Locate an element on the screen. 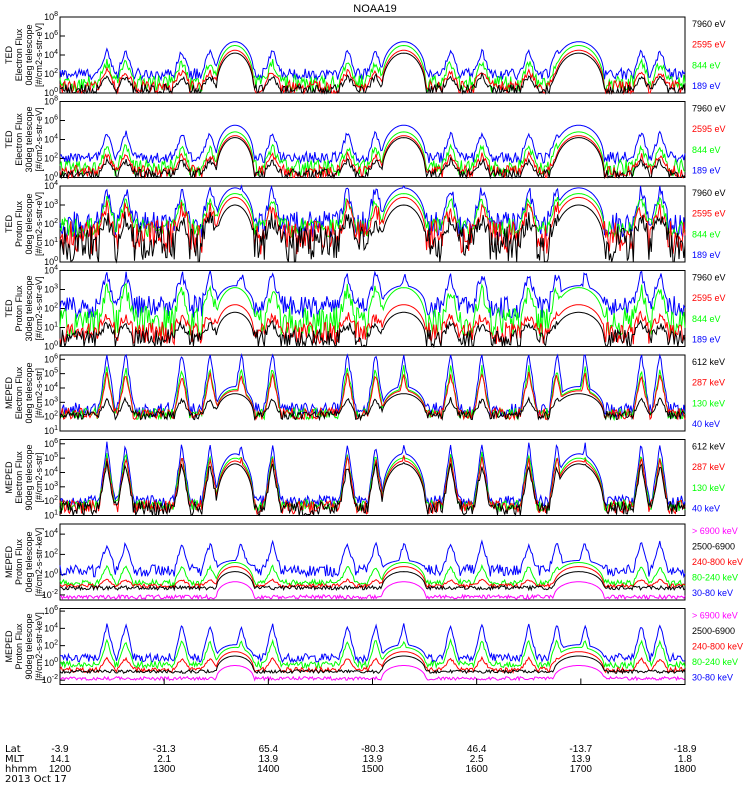 The height and width of the screenshot is (800, 750). x-tick-label-lat: -80.3 is located at coordinates (372, 749).